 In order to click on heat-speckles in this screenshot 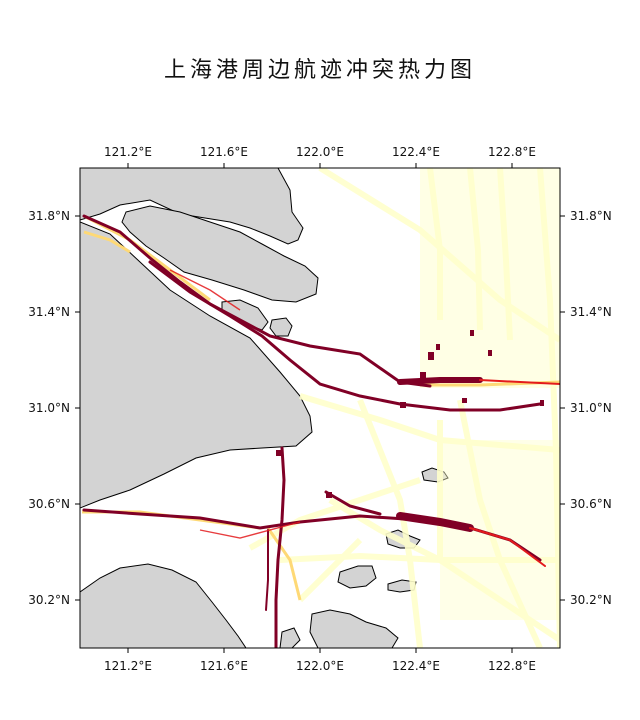, I will do `click(410, 414)`.